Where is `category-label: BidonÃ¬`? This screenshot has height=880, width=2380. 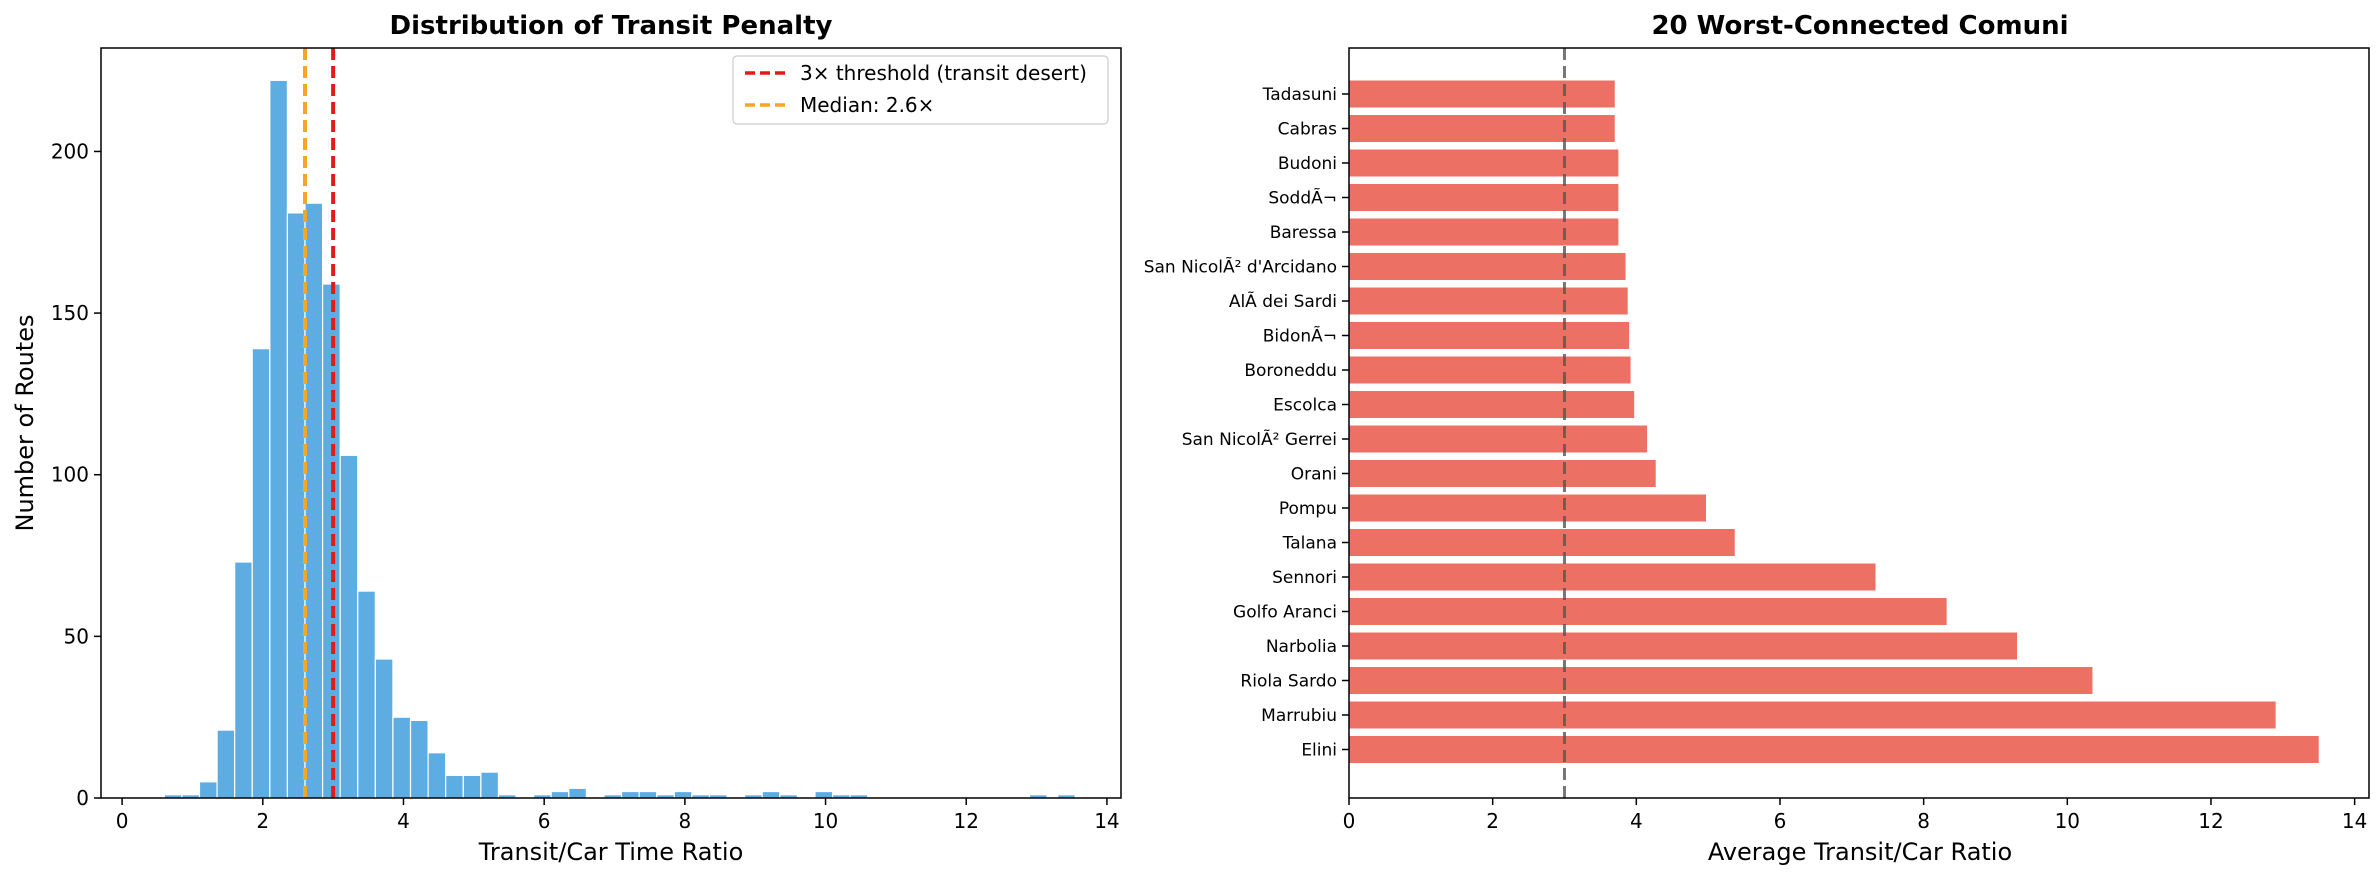 category-label: BidonÃ¬ is located at coordinates (1300, 336).